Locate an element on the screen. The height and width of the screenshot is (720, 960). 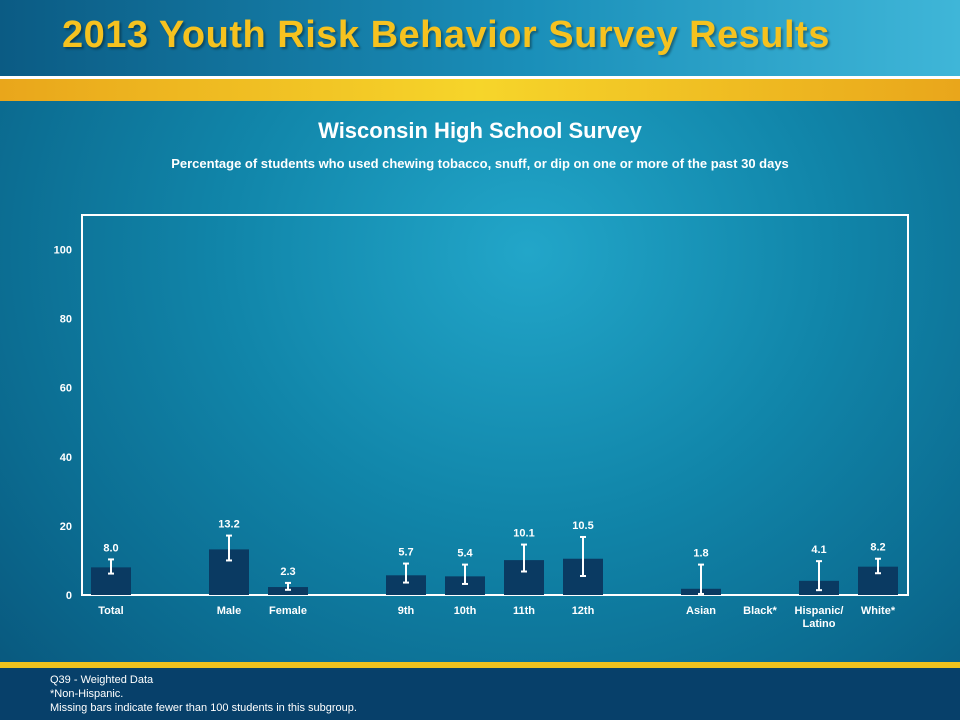
footer-gold-band is located at coordinates (480, 665).